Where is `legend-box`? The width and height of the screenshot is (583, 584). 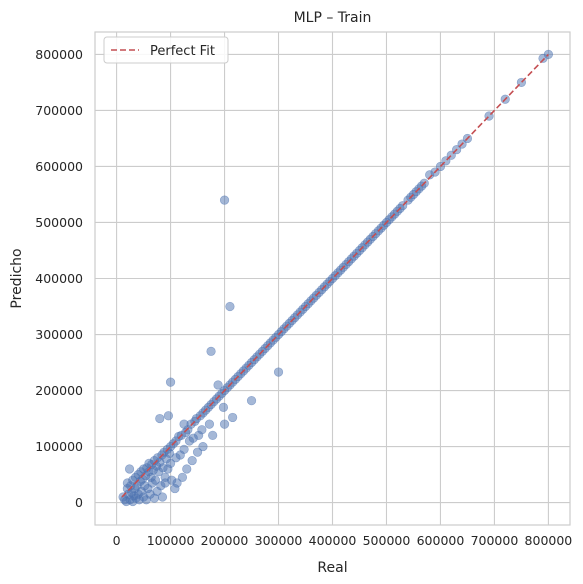 legend-box is located at coordinates (166, 50).